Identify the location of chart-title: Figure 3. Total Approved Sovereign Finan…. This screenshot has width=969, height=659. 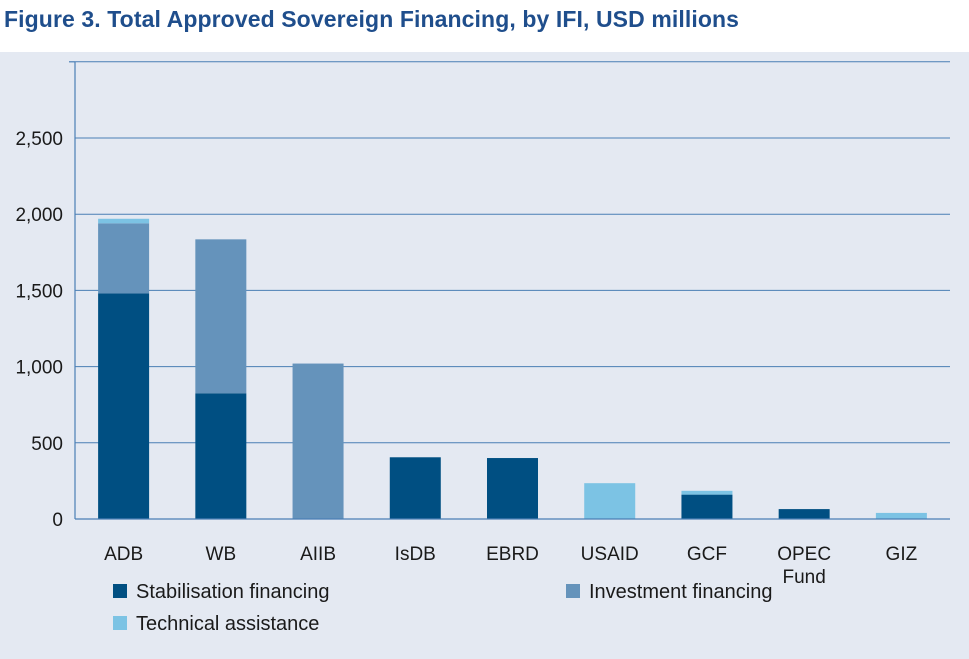
(372, 19).